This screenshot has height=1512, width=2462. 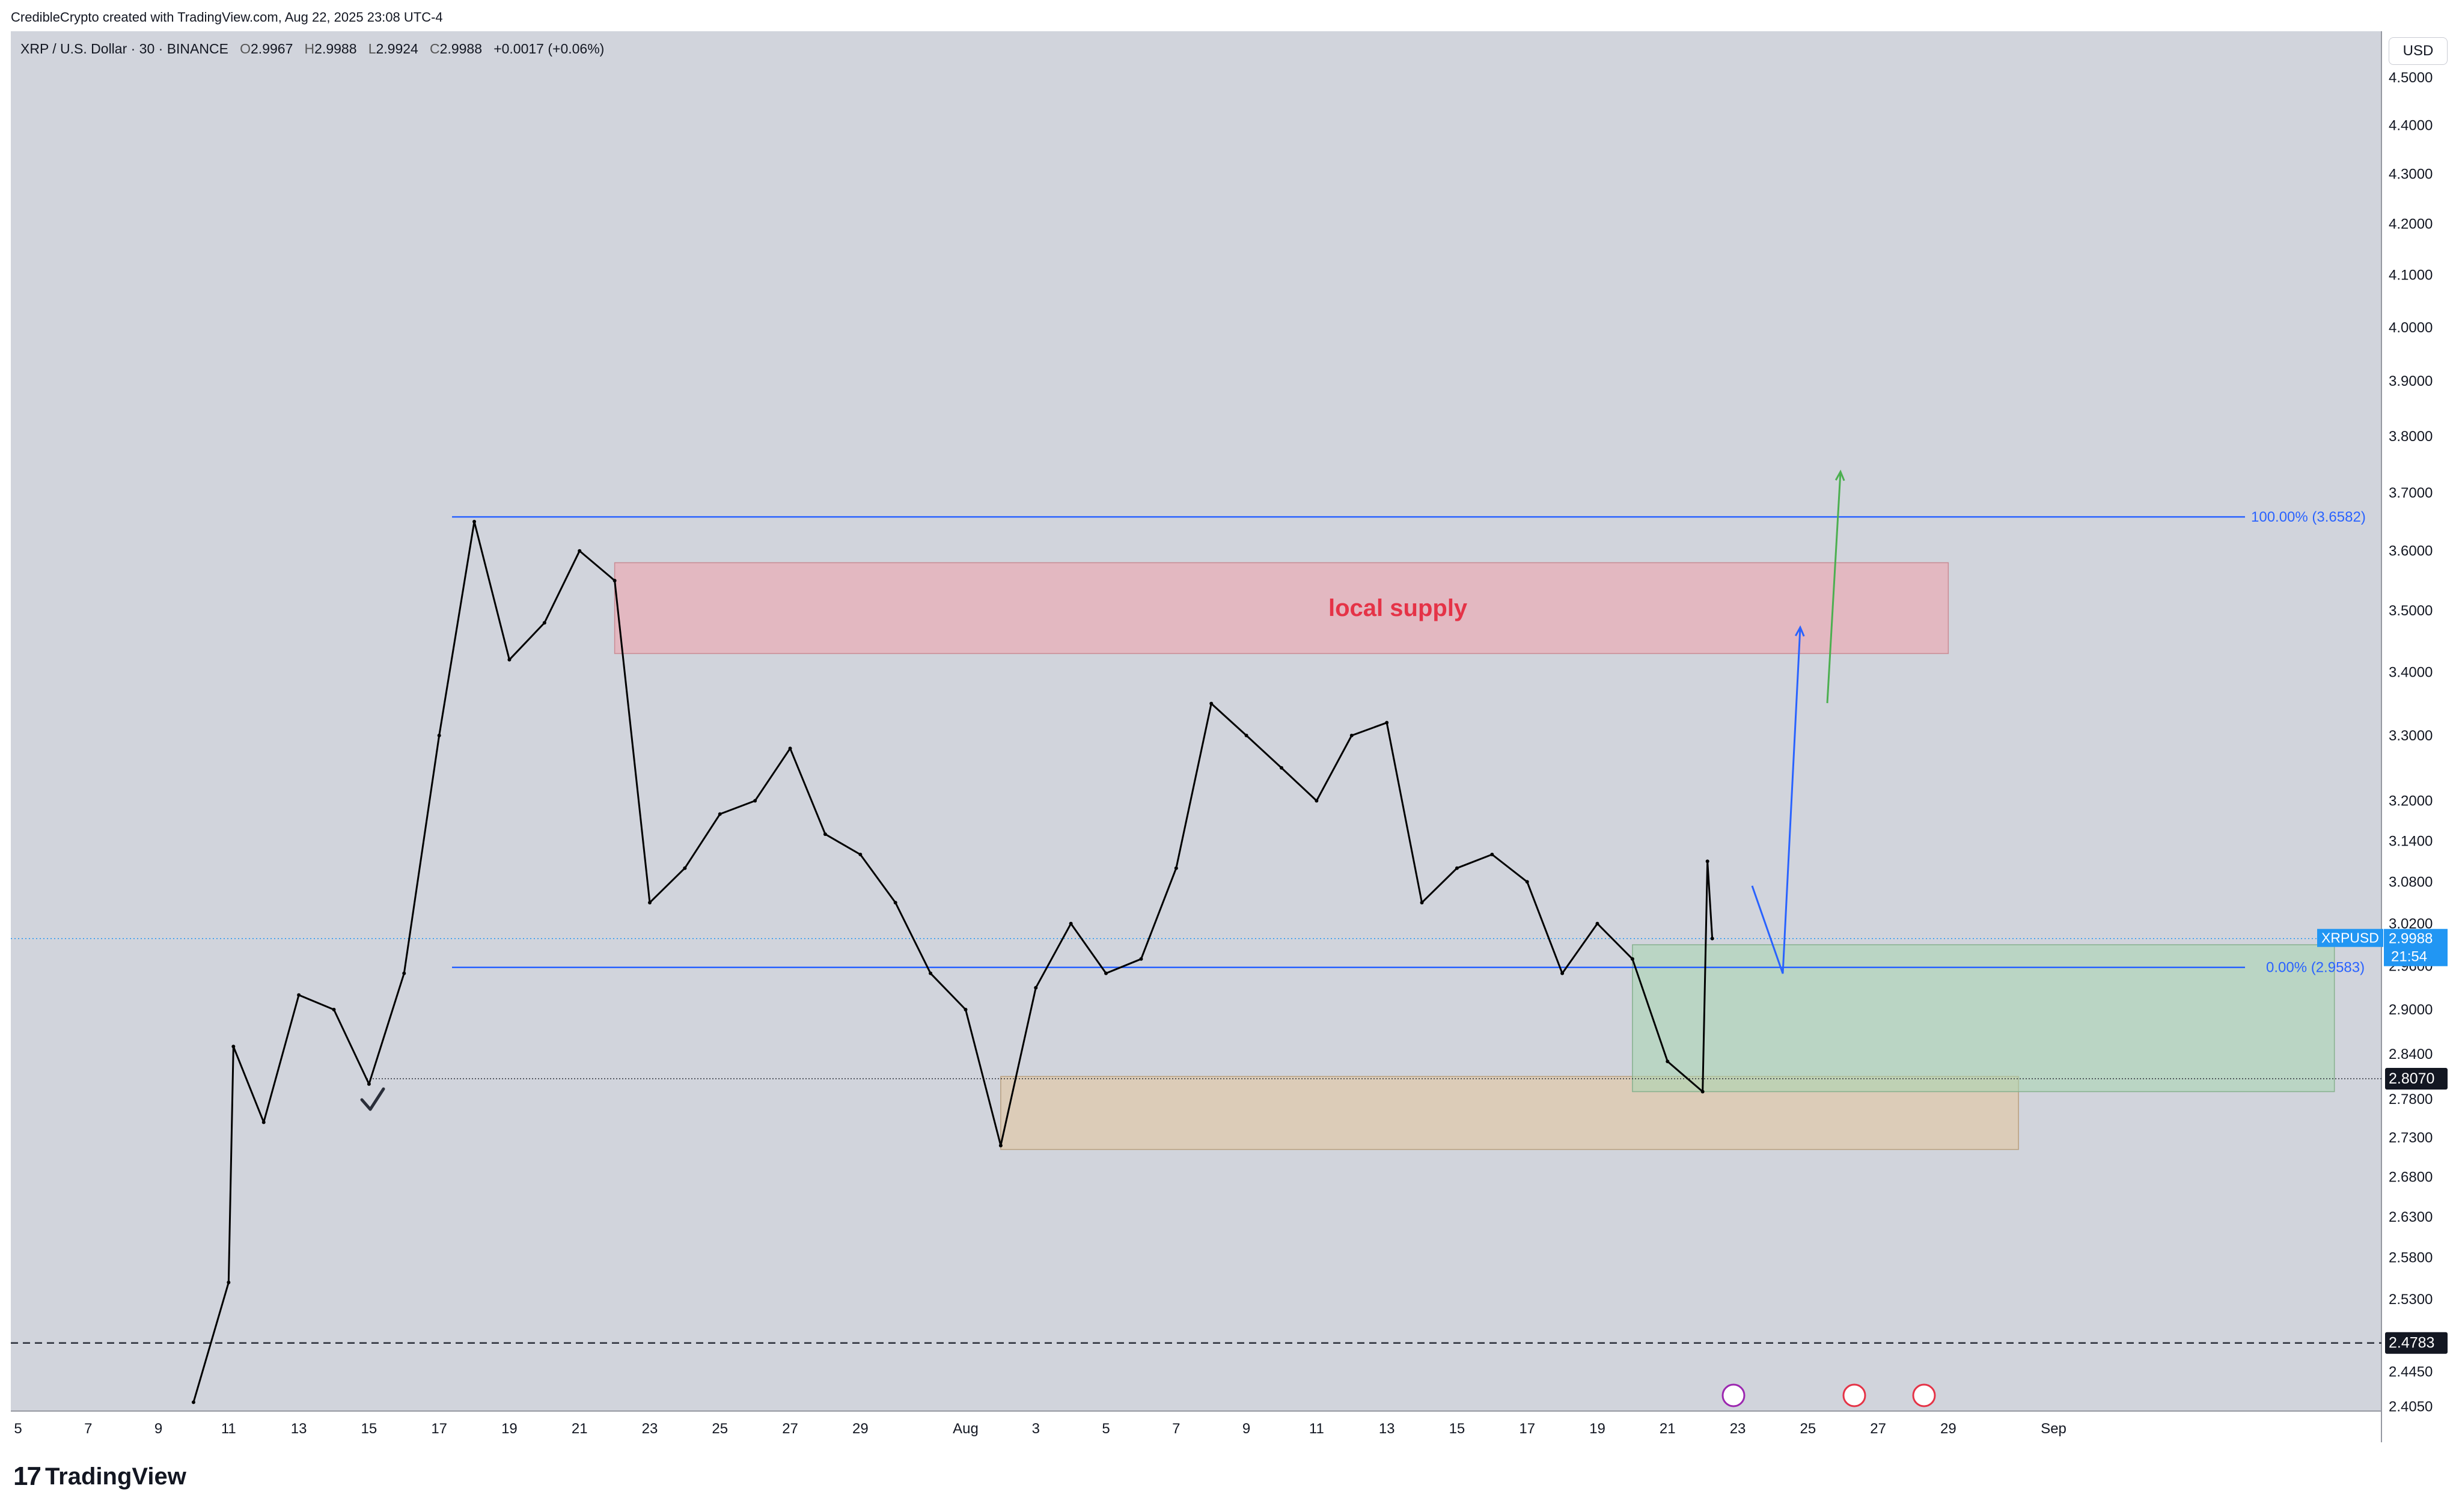 What do you see at coordinates (2417, 736) in the screenshot?
I see `price-axis-area` at bounding box center [2417, 736].